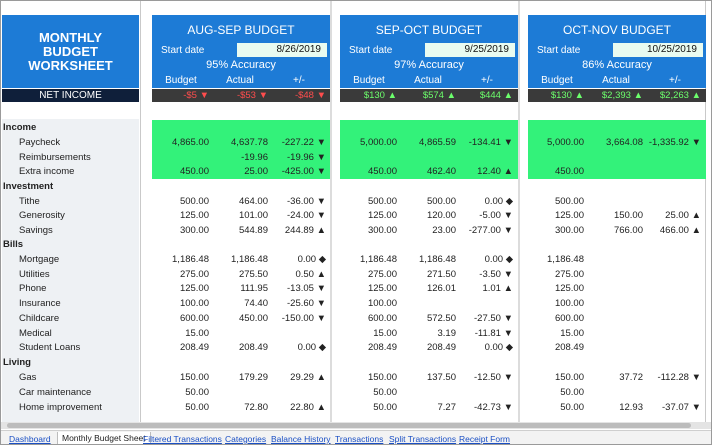  I want to click on actual-cell: 275.50, so click(253, 274).